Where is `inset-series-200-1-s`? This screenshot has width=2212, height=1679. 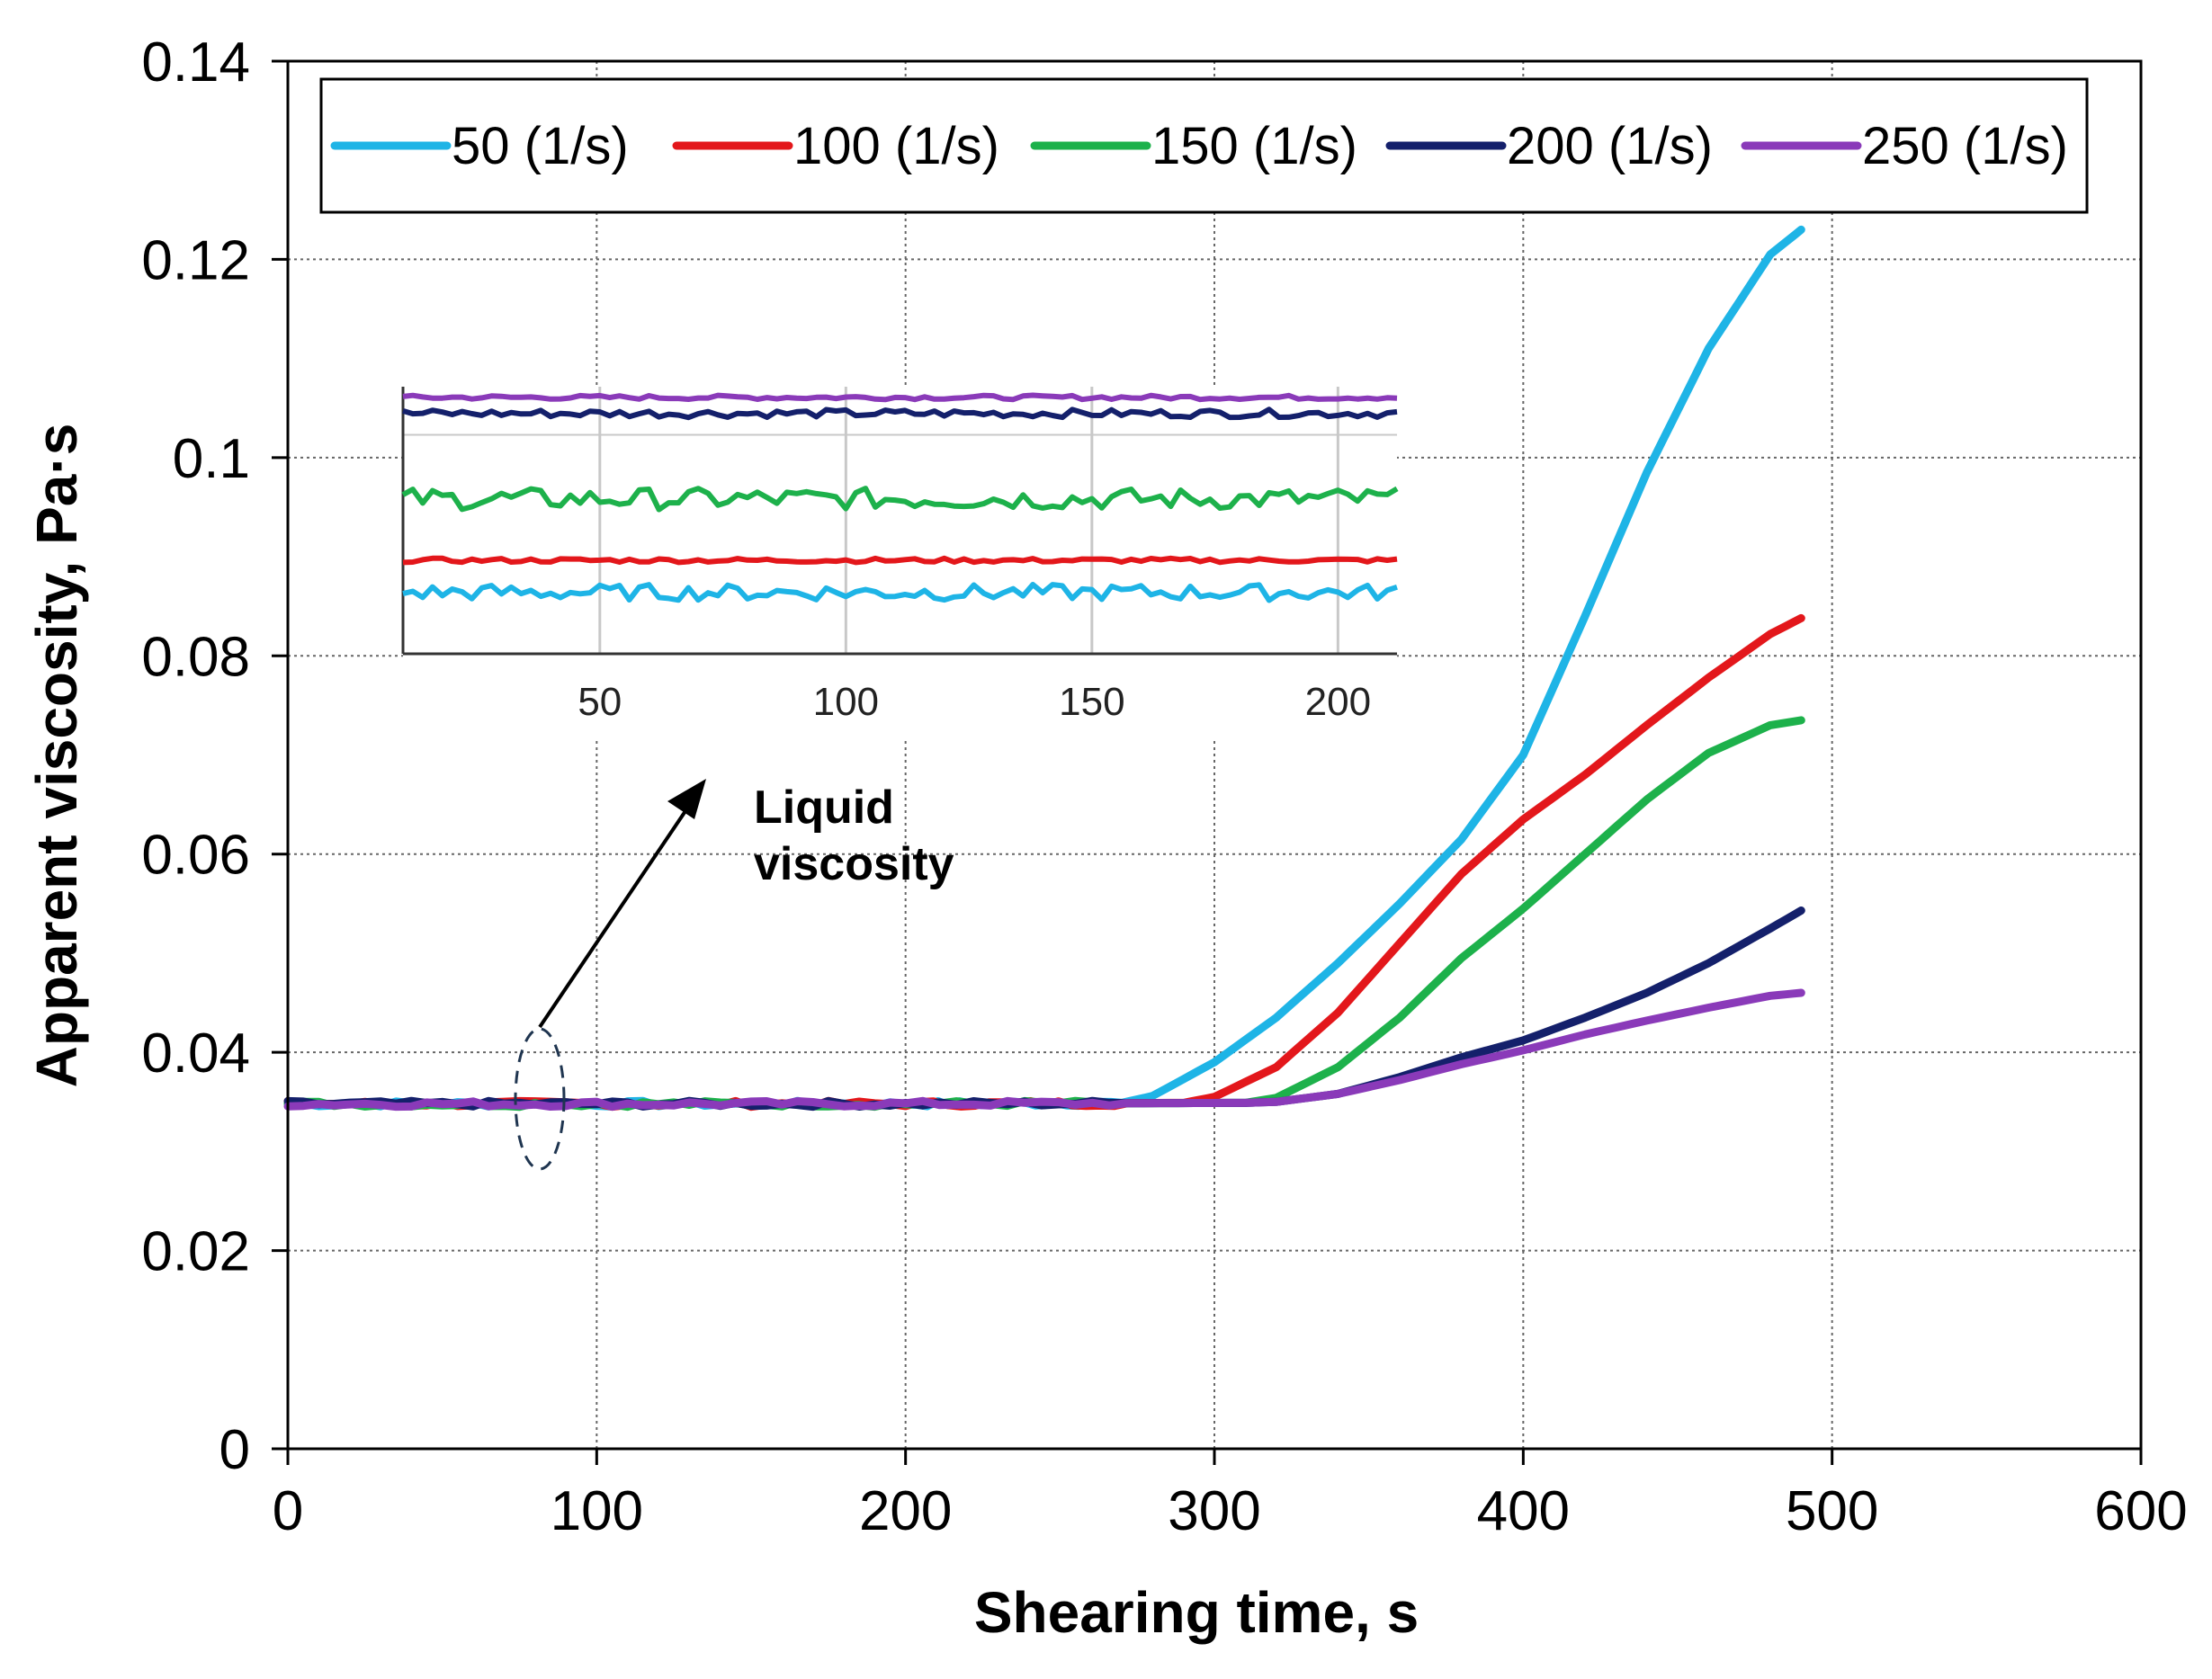 inset-series-200-1-s is located at coordinates (900, 414).